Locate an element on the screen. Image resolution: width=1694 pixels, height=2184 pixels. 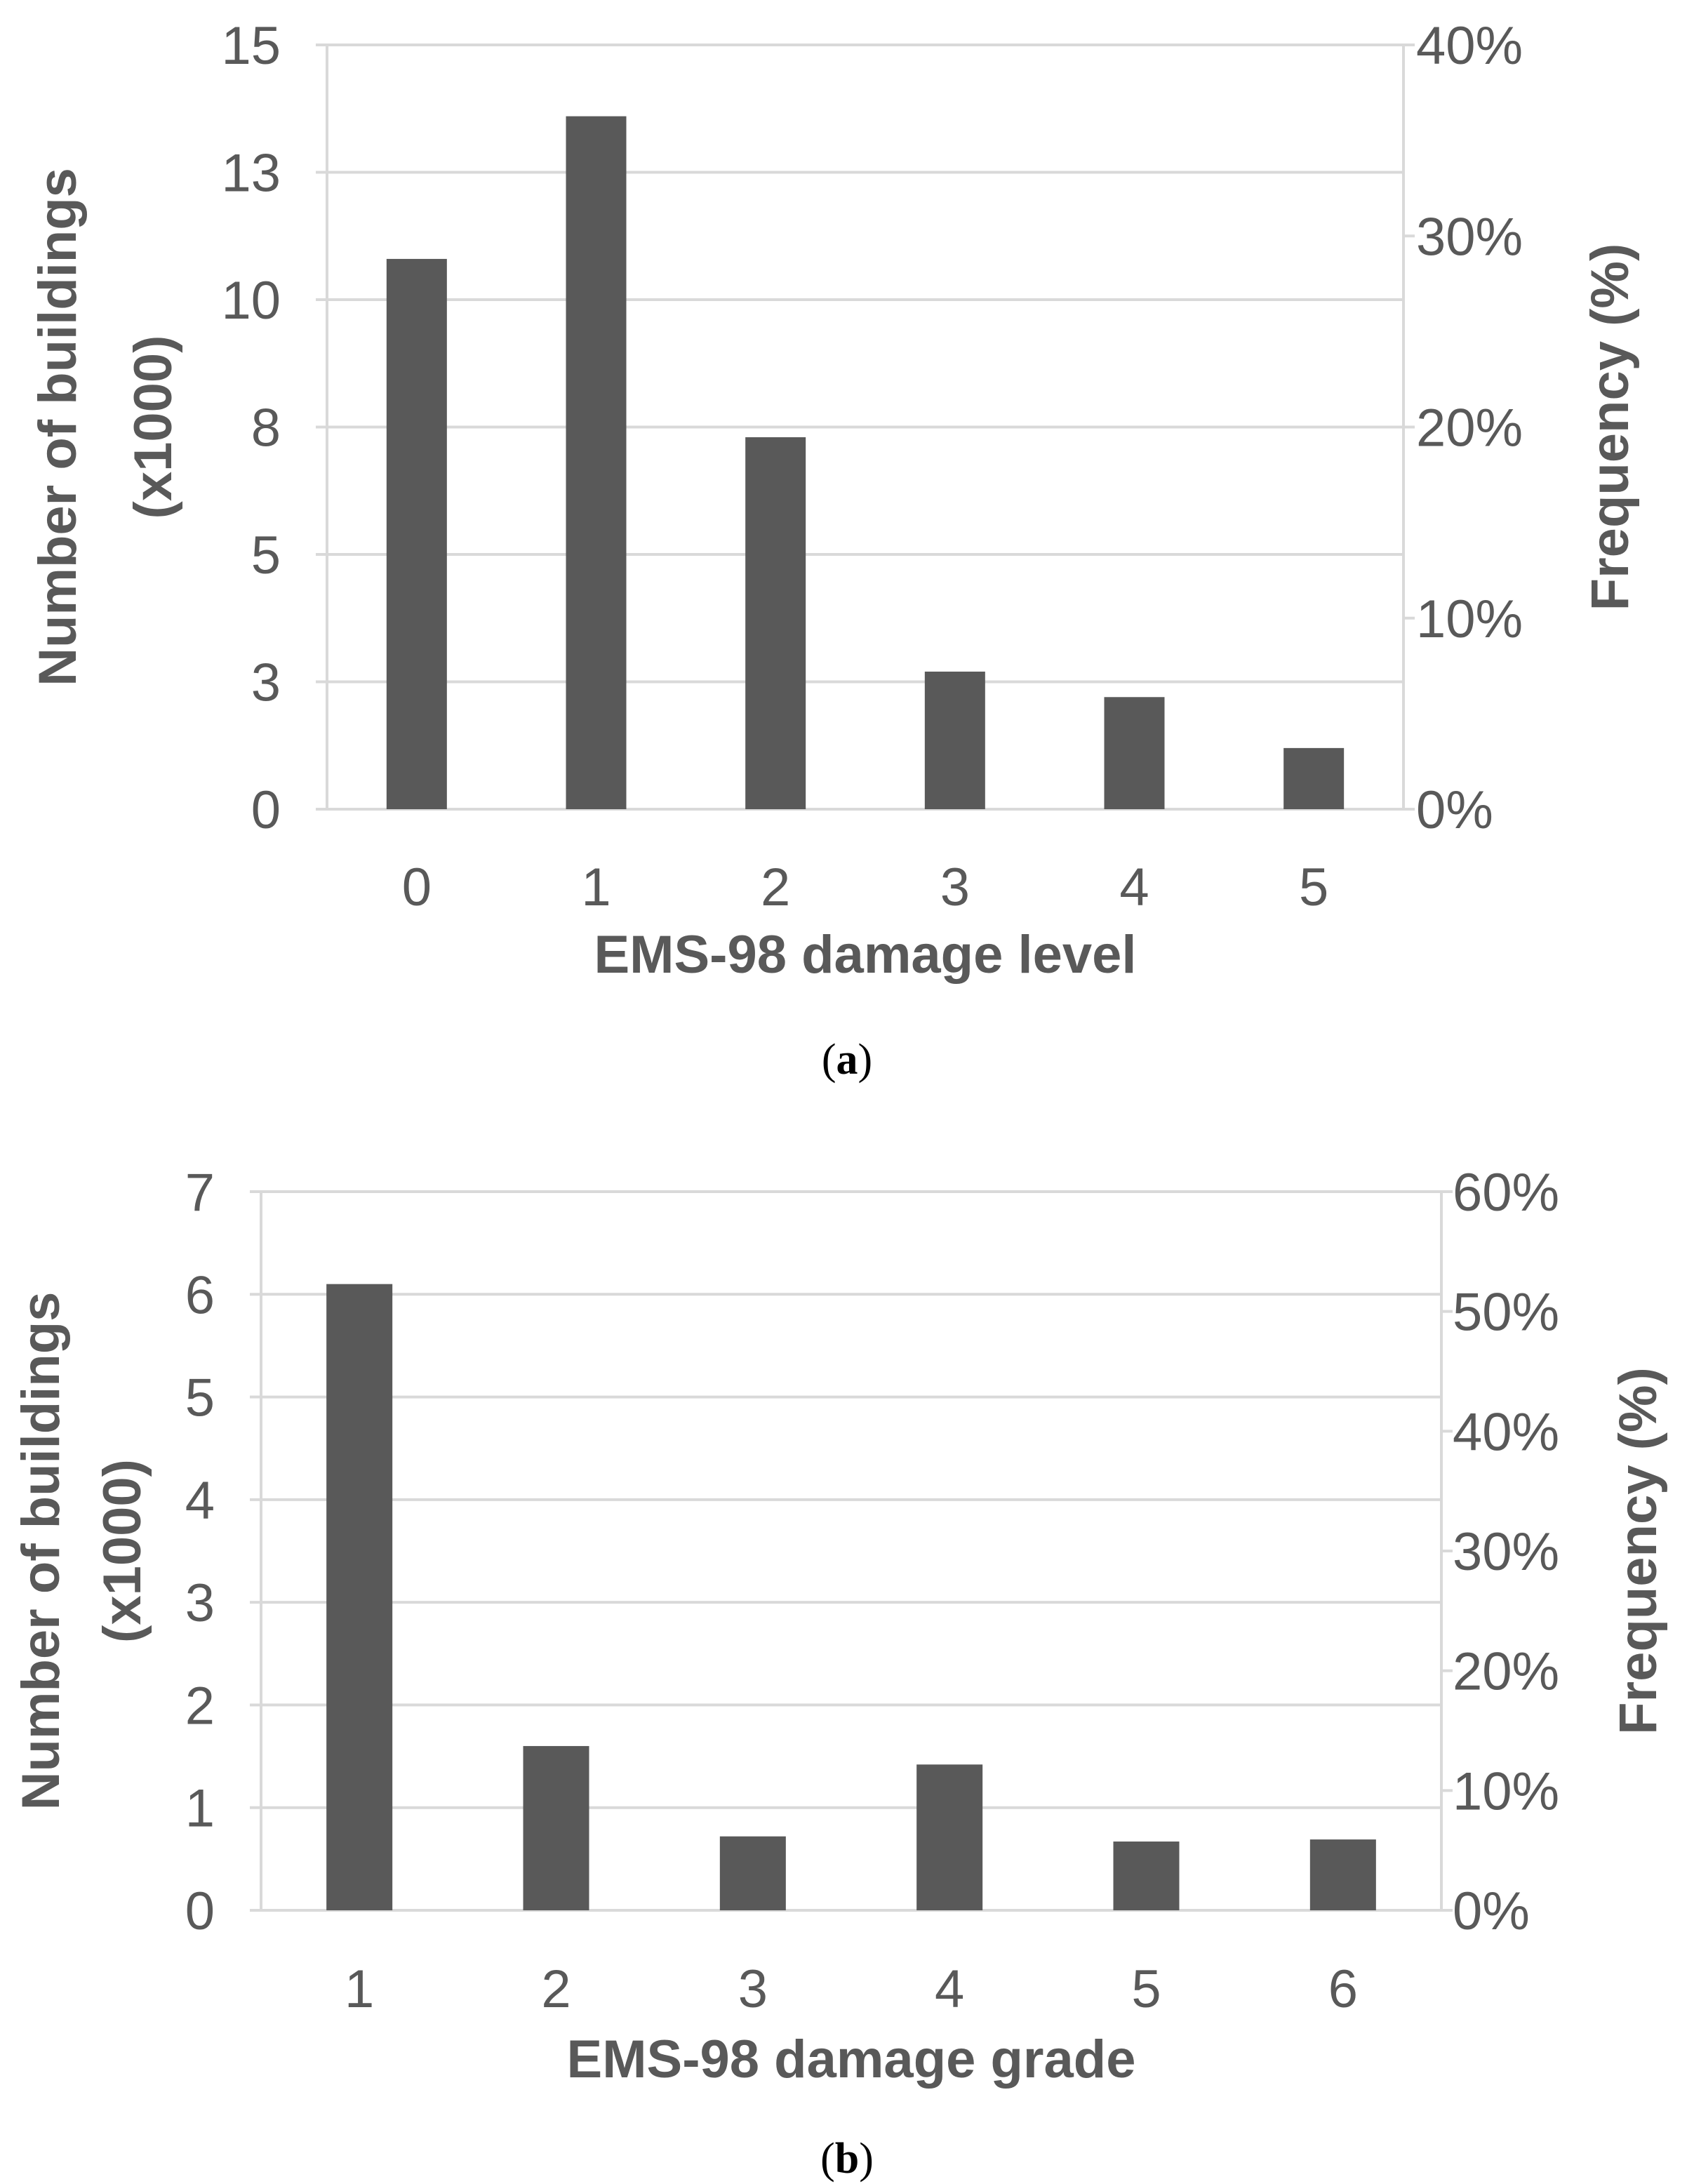
caption-letter: b is located at coordinates (847, 2159).